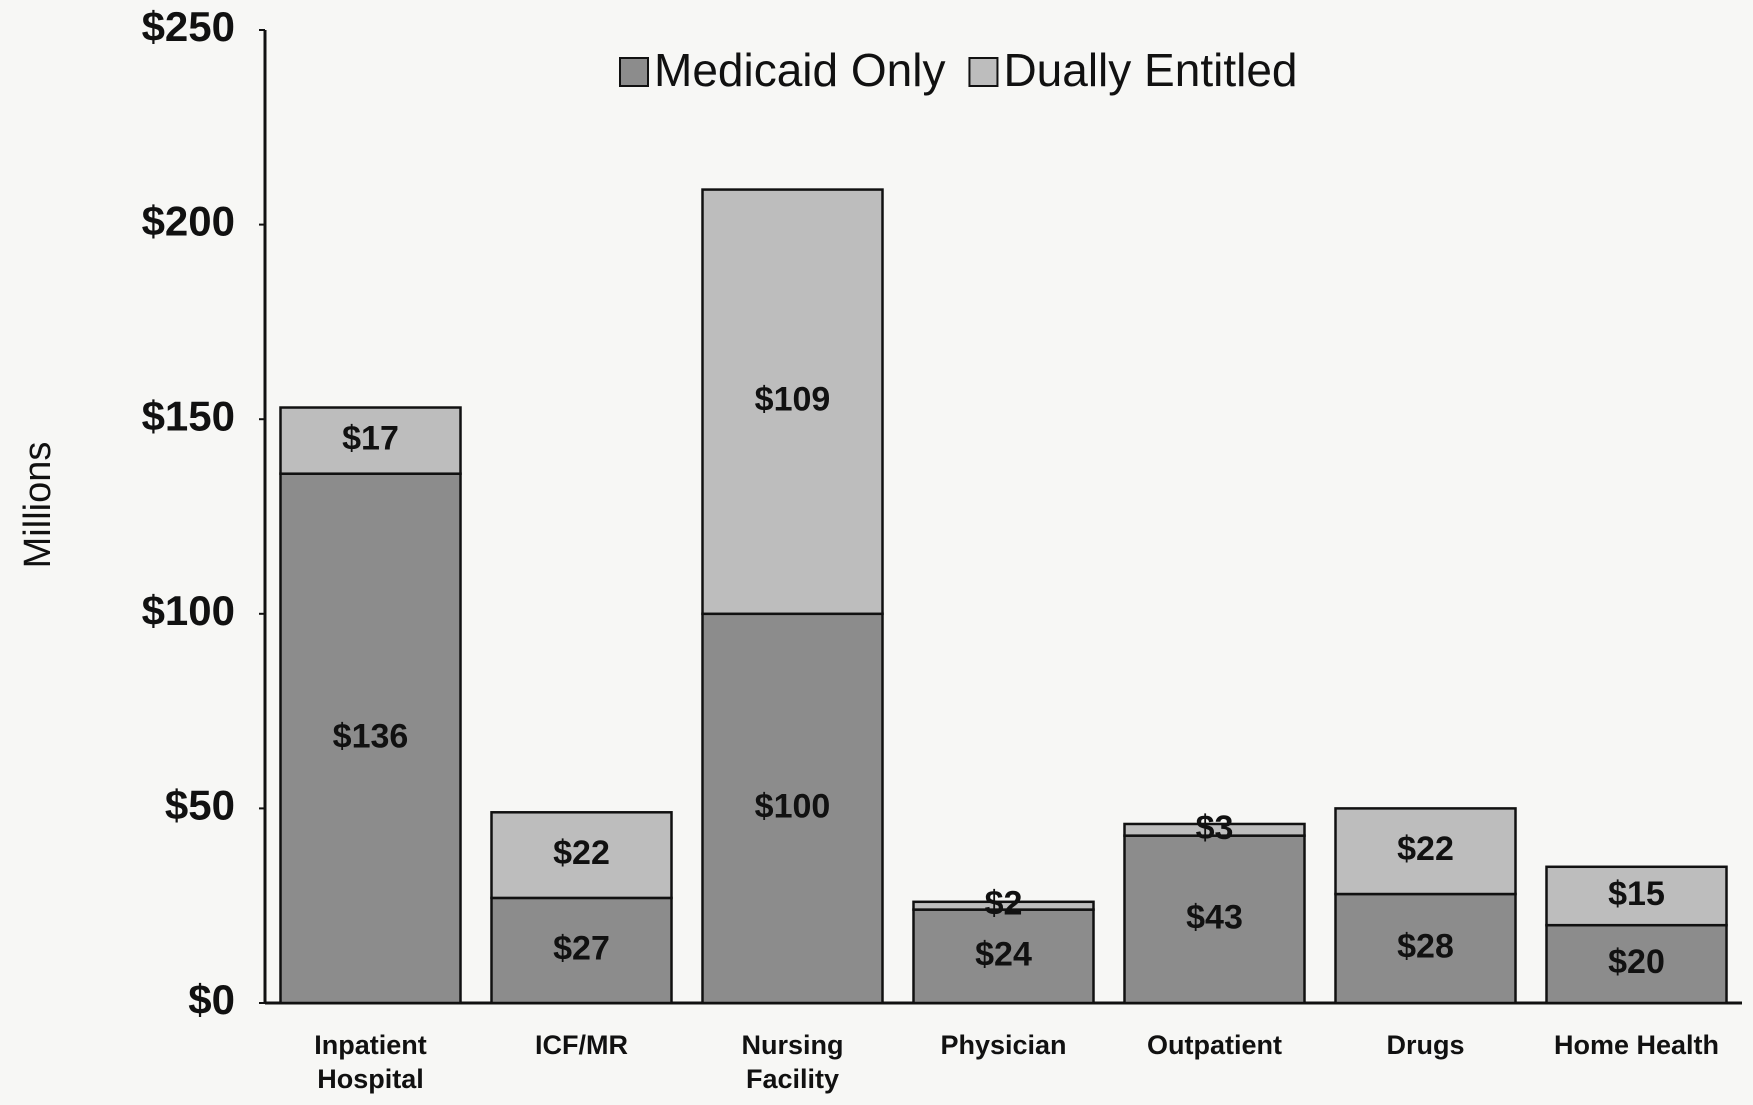  Describe the element at coordinates (188, 221) in the screenshot. I see `y-tick-label: $200` at that location.